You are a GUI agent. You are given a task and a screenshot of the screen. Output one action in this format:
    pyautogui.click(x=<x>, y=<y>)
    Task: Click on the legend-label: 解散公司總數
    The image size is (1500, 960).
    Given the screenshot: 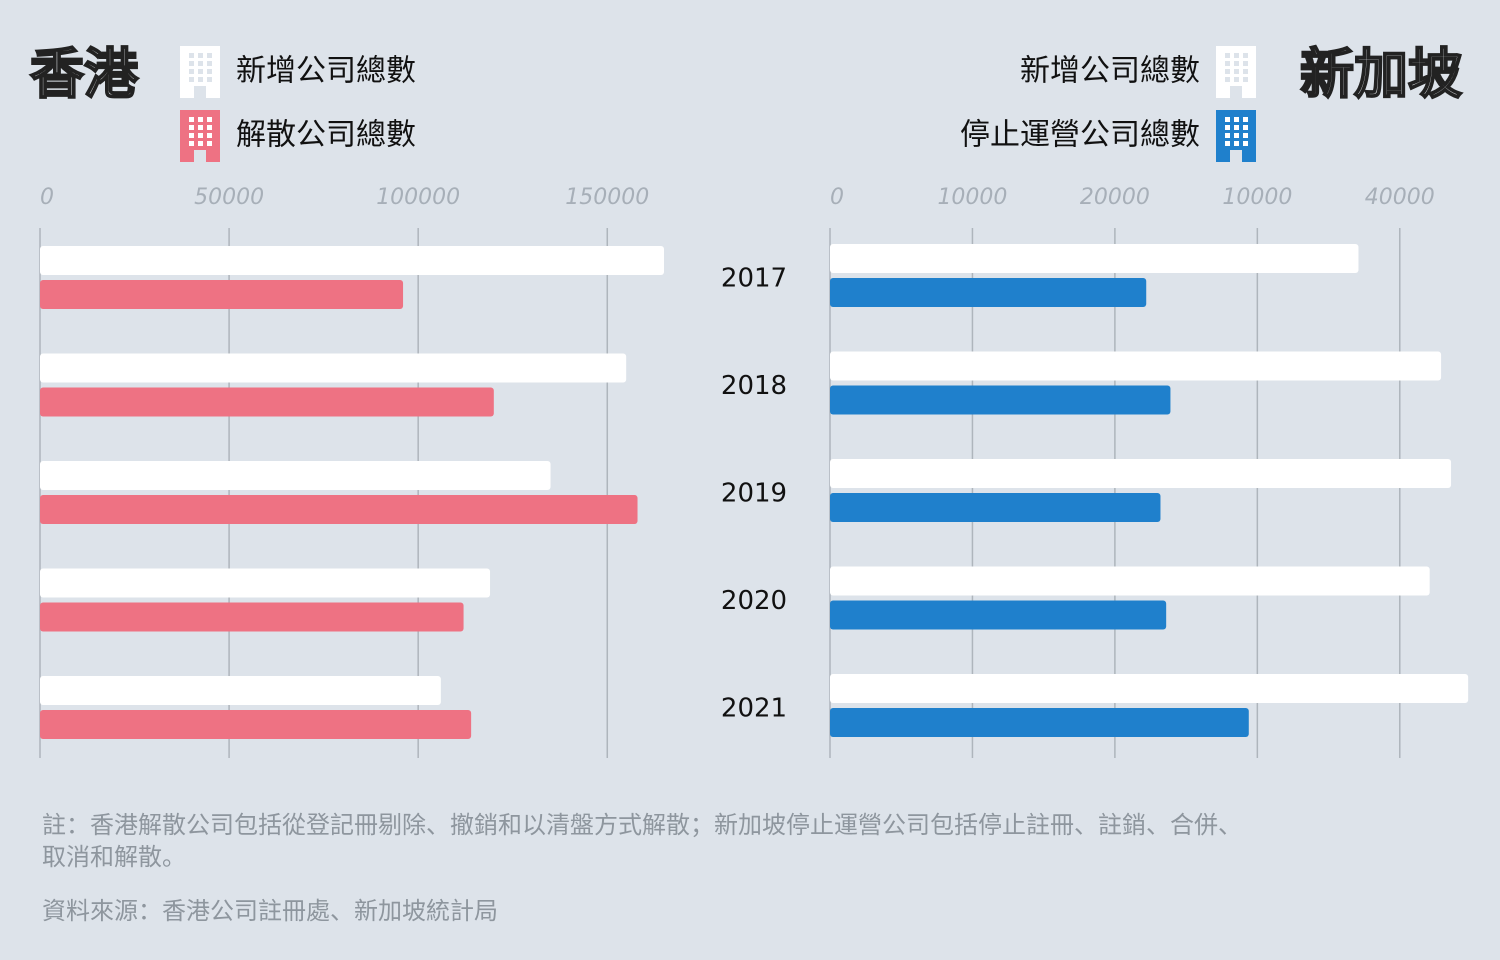 What is the action you would take?
    pyautogui.click(x=326, y=135)
    